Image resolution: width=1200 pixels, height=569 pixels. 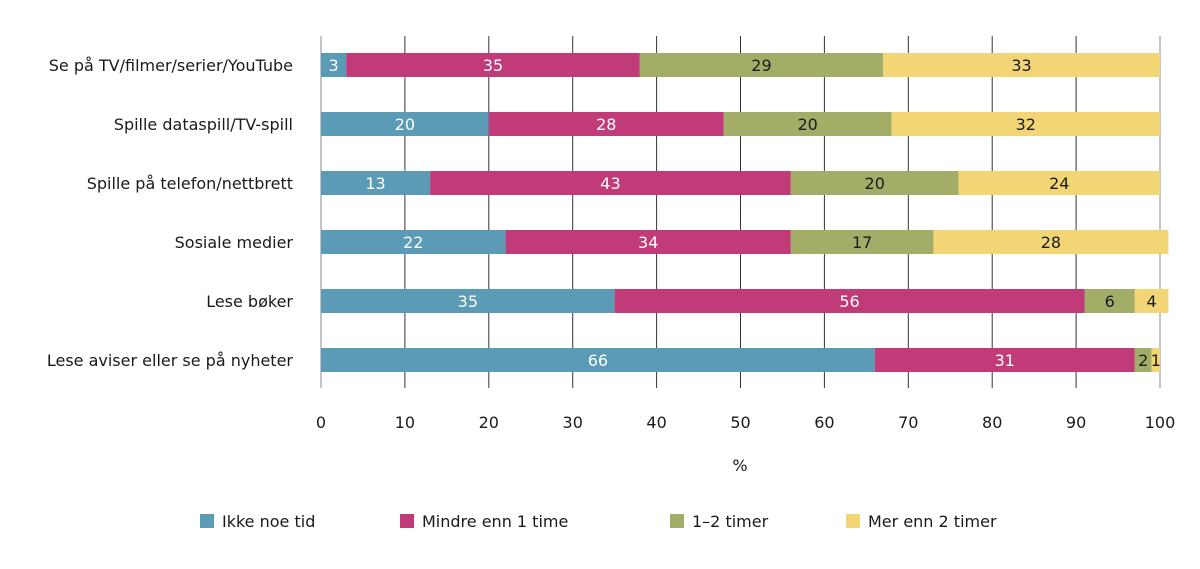 I want to click on data-label: 4, so click(x=1152, y=301).